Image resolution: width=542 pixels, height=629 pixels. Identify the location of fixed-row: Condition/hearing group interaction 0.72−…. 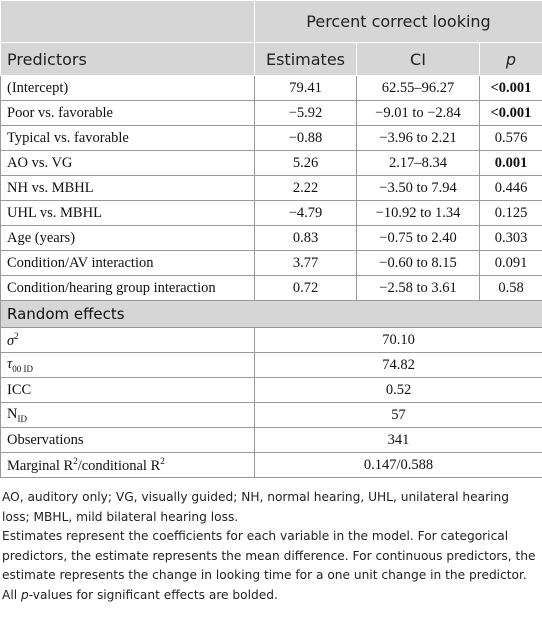
(271, 288).